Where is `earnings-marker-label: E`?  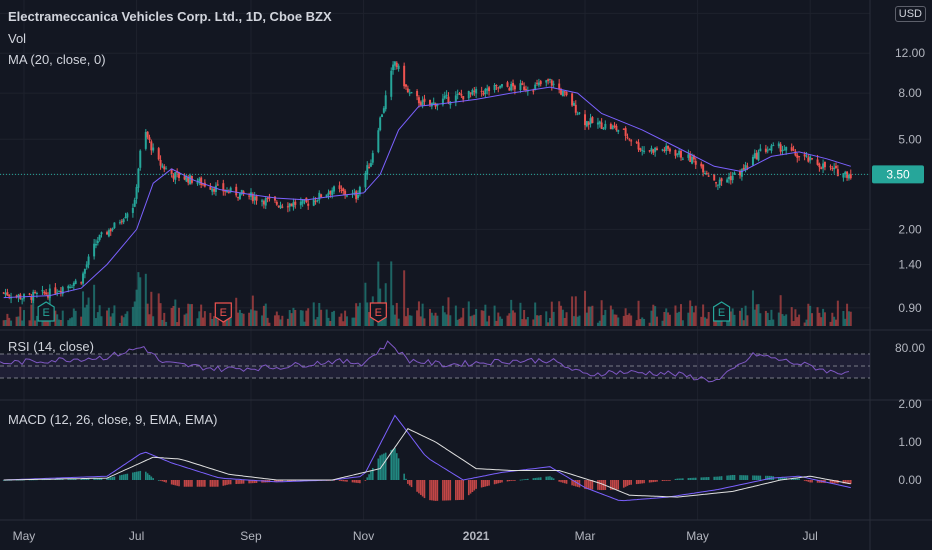 earnings-marker-label: E is located at coordinates (721, 313).